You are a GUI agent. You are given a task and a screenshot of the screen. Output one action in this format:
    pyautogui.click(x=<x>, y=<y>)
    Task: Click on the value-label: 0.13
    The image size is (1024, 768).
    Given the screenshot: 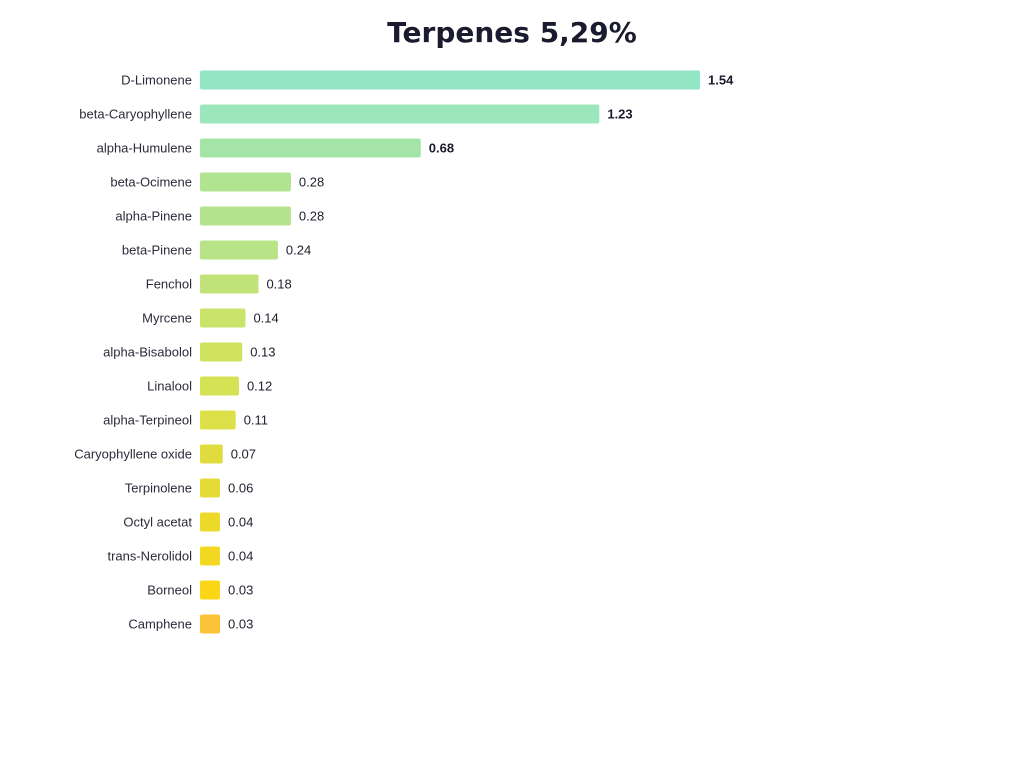 What is the action you would take?
    pyautogui.click(x=262, y=352)
    